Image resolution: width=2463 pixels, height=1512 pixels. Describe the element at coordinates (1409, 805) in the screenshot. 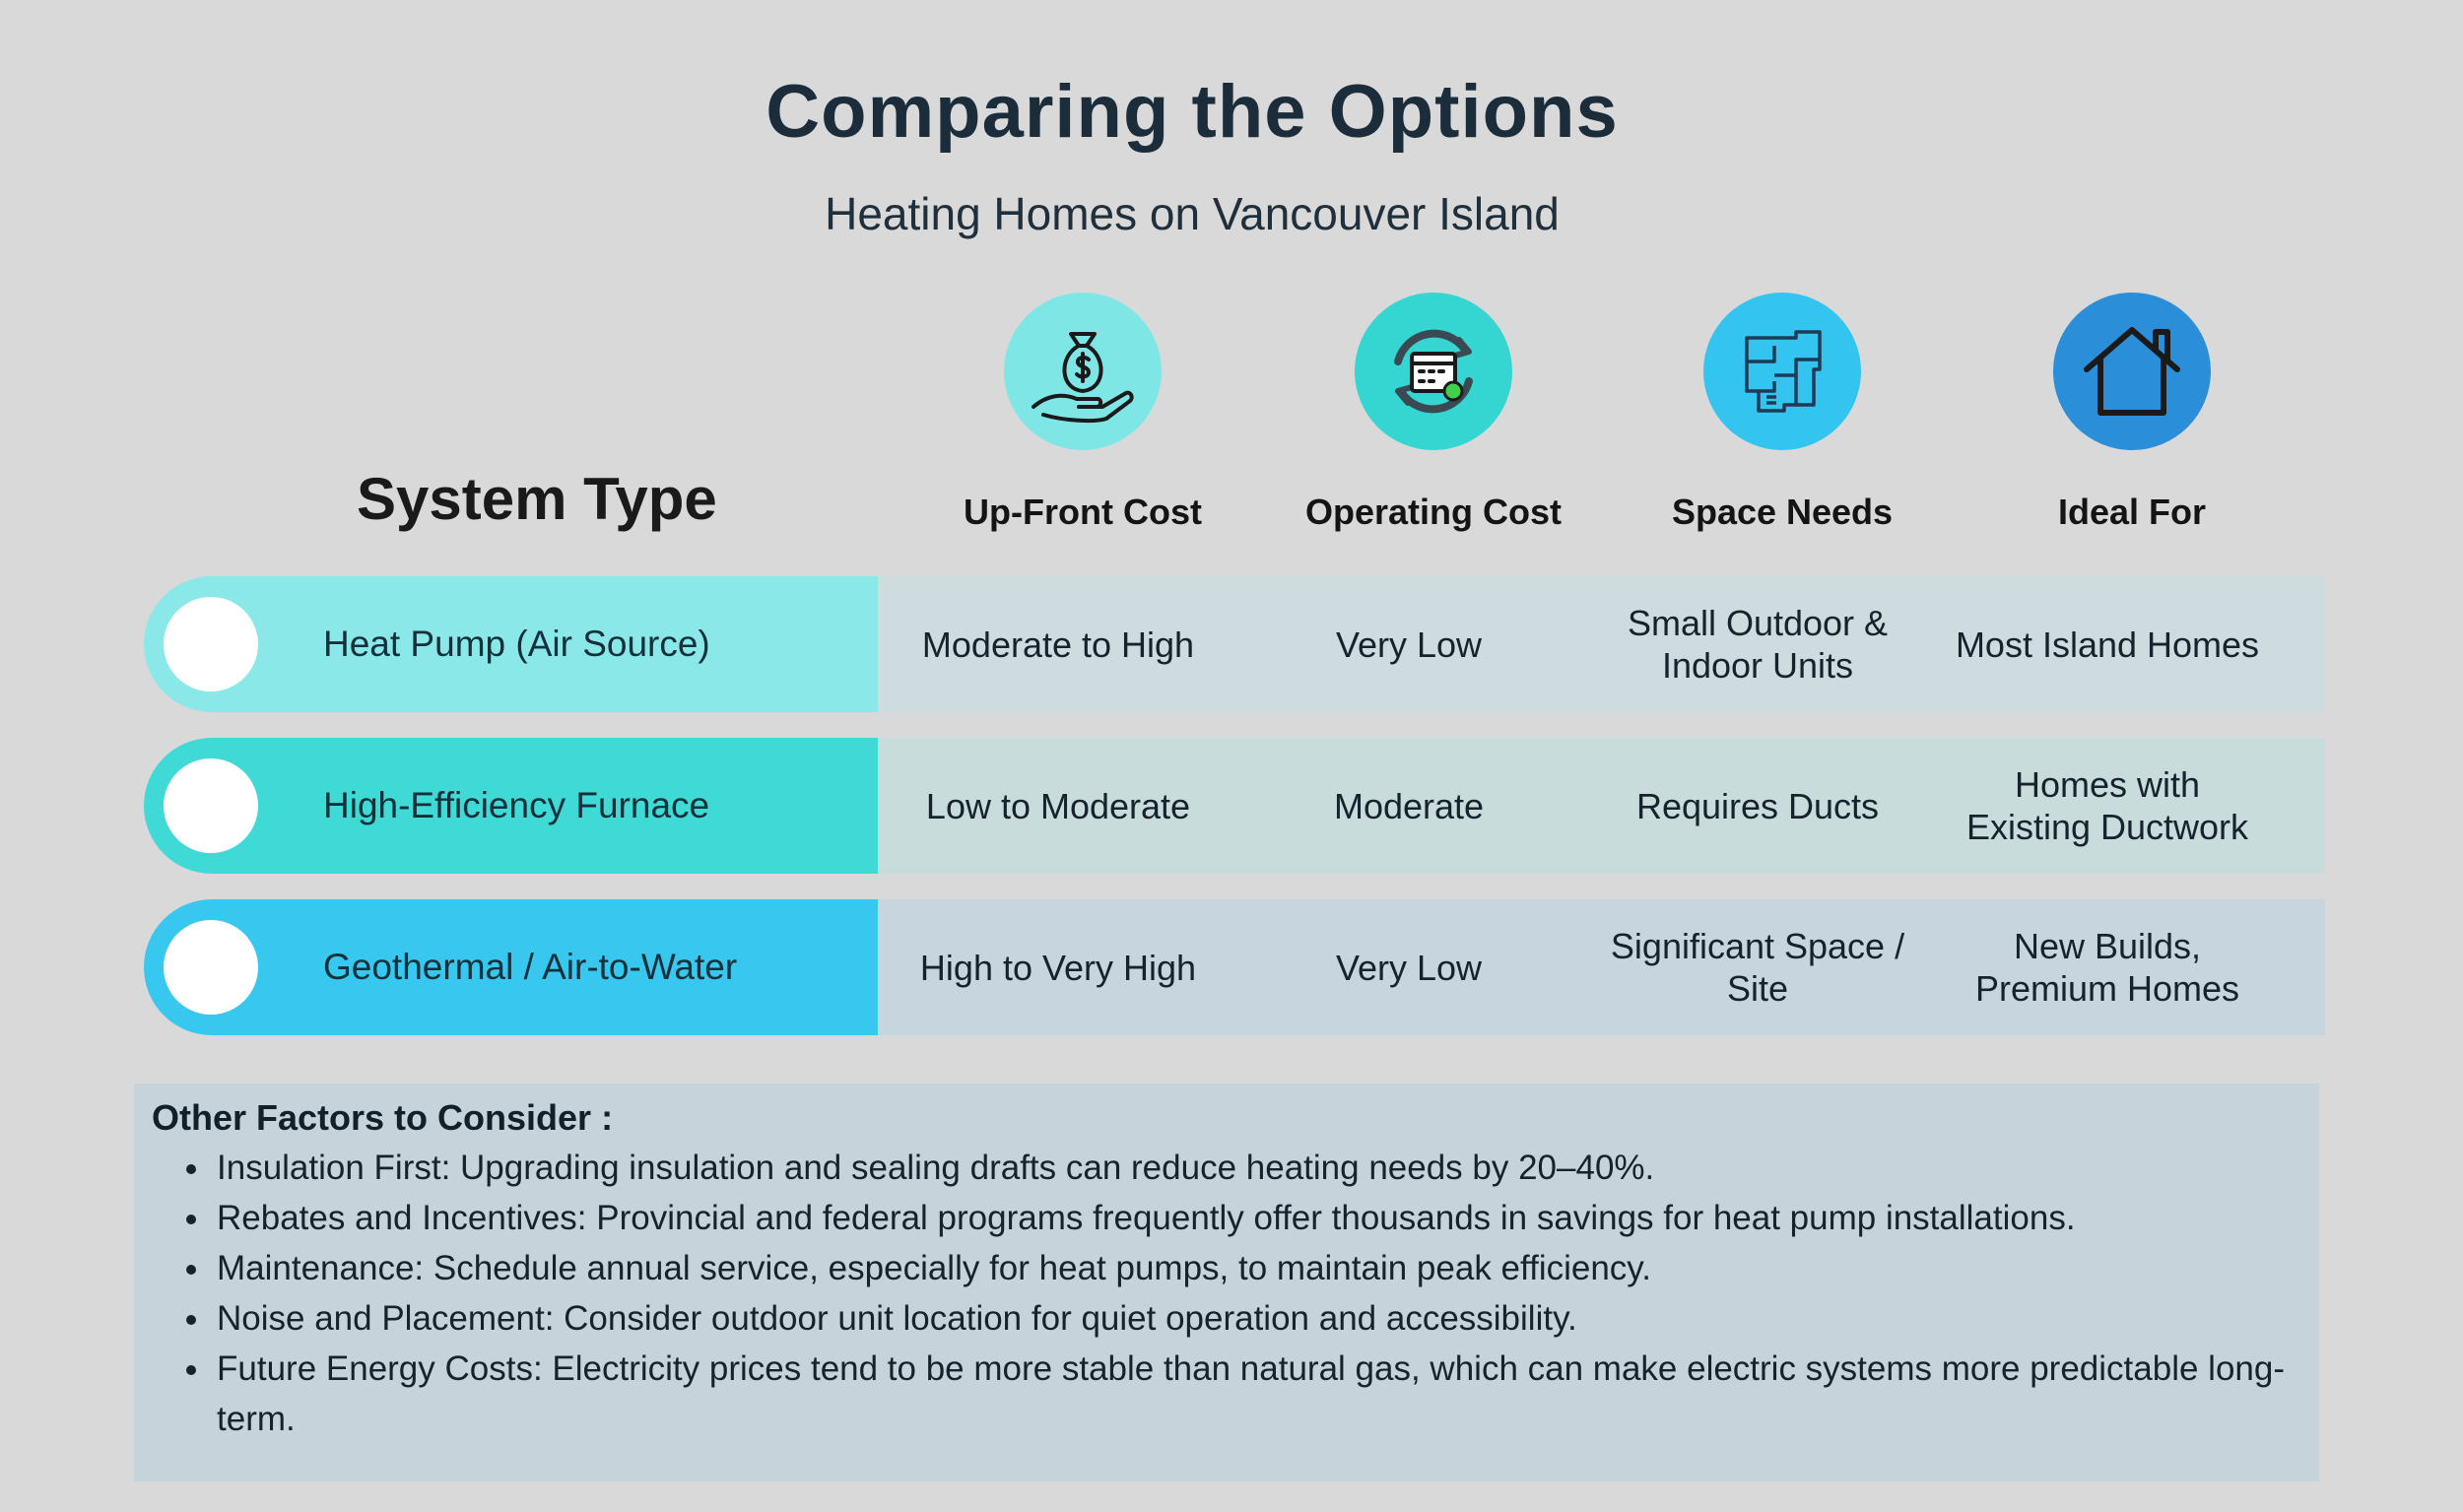

I see `cell-operating-cost: Moderate` at that location.